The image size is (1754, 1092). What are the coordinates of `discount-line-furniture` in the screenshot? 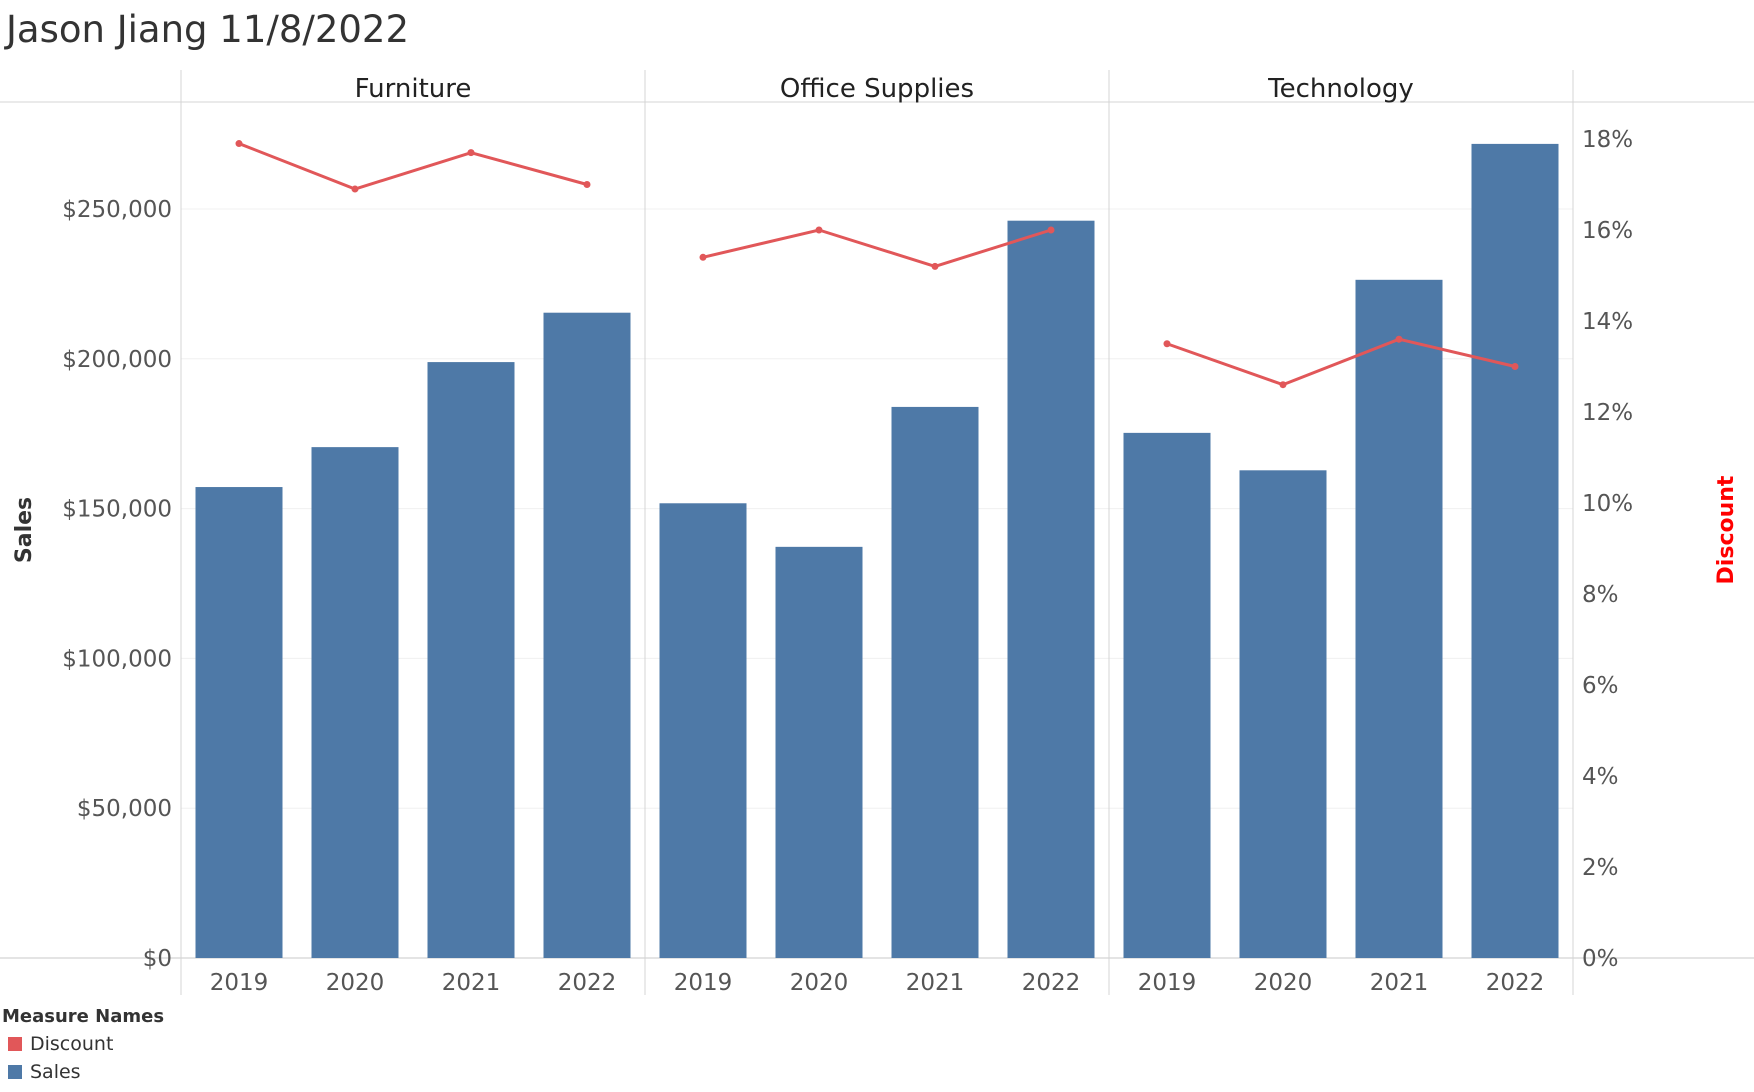 It's located at (413, 166).